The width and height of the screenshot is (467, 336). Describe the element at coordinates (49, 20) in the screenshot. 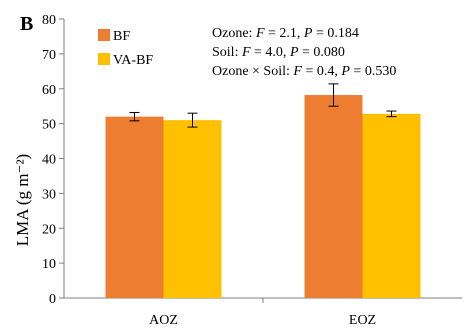

I see `y-tick-label: 80` at that location.